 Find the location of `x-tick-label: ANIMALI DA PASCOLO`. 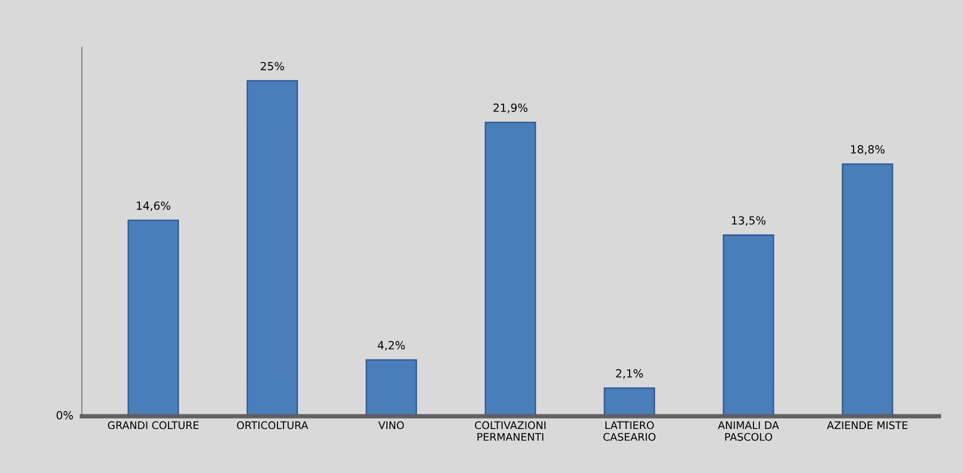

x-tick-label: ANIMALI DA PASCOLO is located at coordinates (749, 431).